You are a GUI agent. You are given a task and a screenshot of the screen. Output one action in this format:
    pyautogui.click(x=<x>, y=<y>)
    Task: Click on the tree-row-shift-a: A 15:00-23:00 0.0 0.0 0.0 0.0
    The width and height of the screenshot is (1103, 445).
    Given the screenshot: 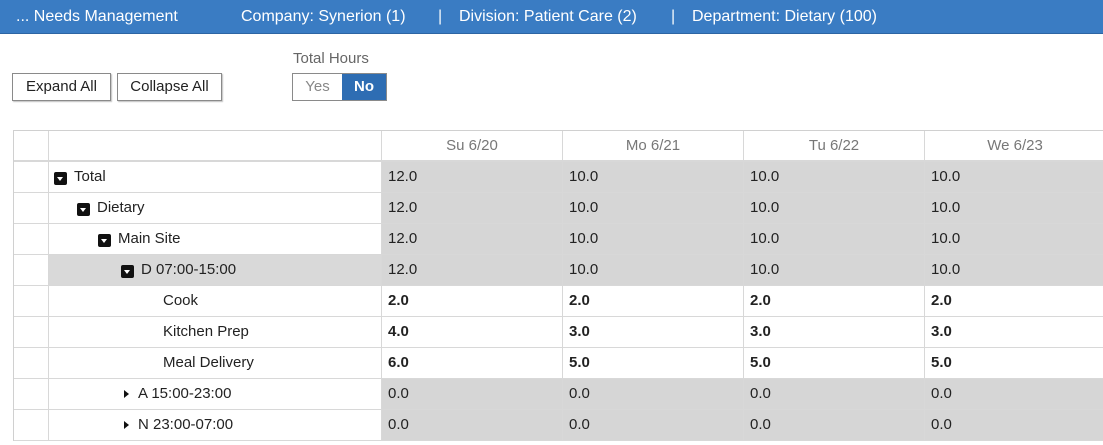 What is the action you would take?
    pyautogui.click(x=558, y=394)
    